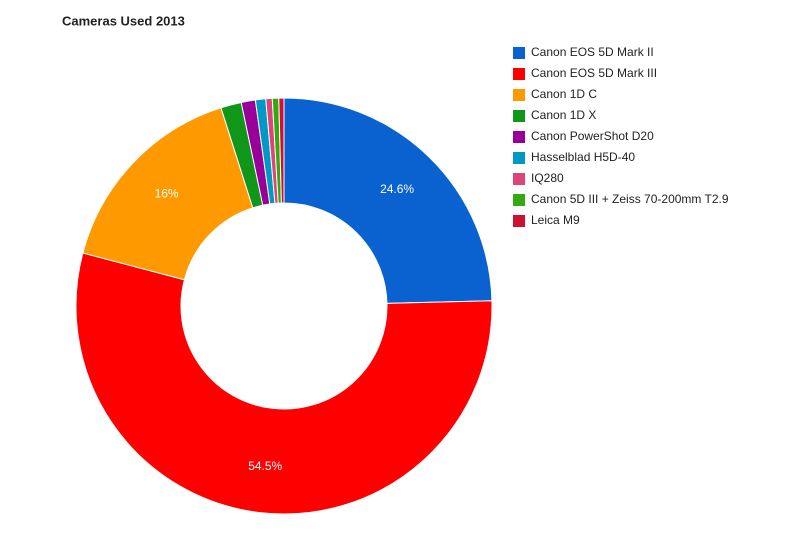 This screenshot has width=800, height=534. I want to click on legend-label: IQ280, so click(547, 178).